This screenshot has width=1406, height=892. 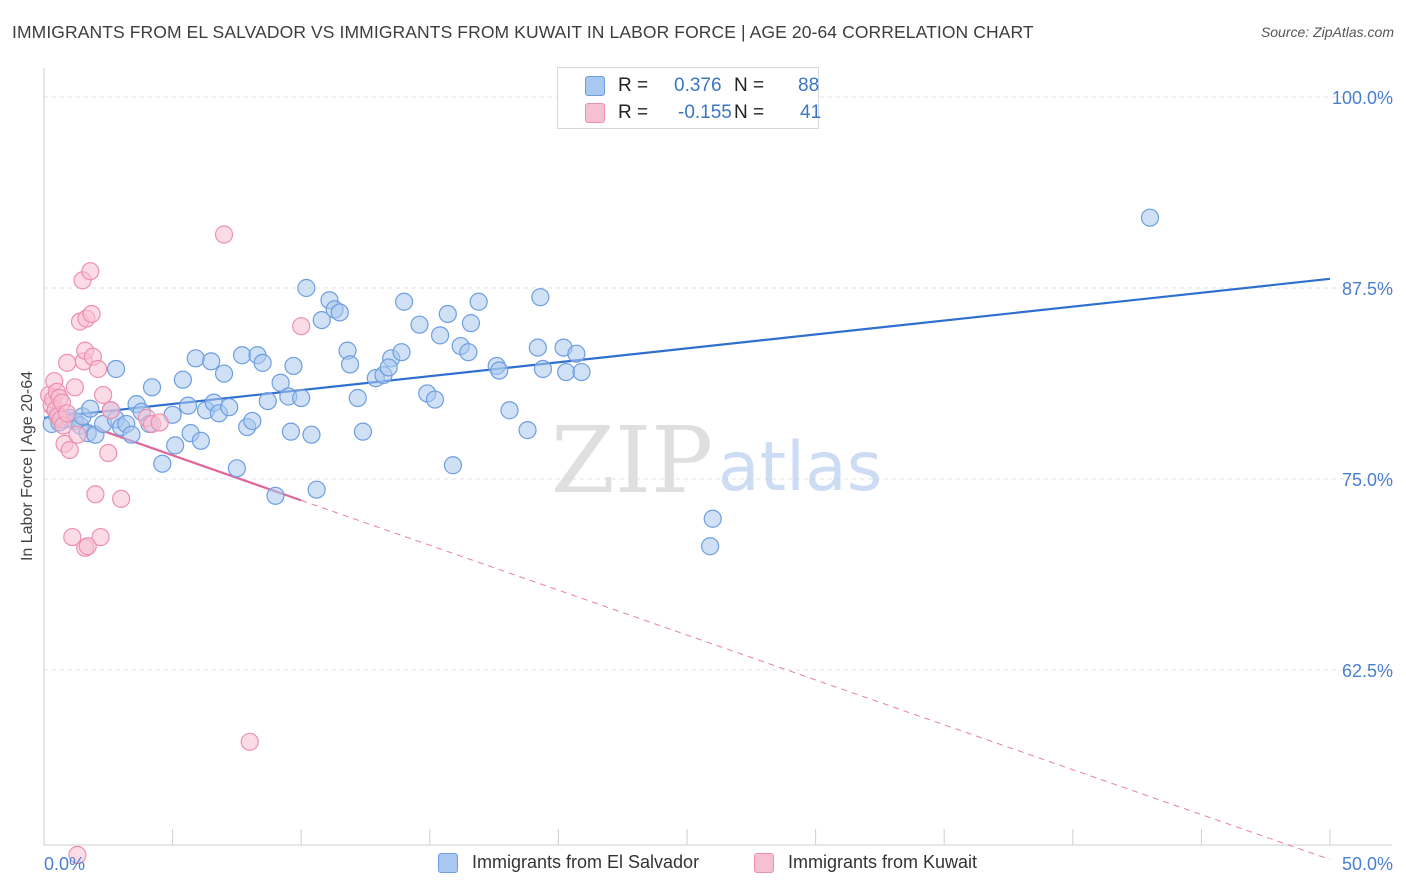 What do you see at coordinates (800, 467) in the screenshot?
I see `watermark-atlas: atlas` at bounding box center [800, 467].